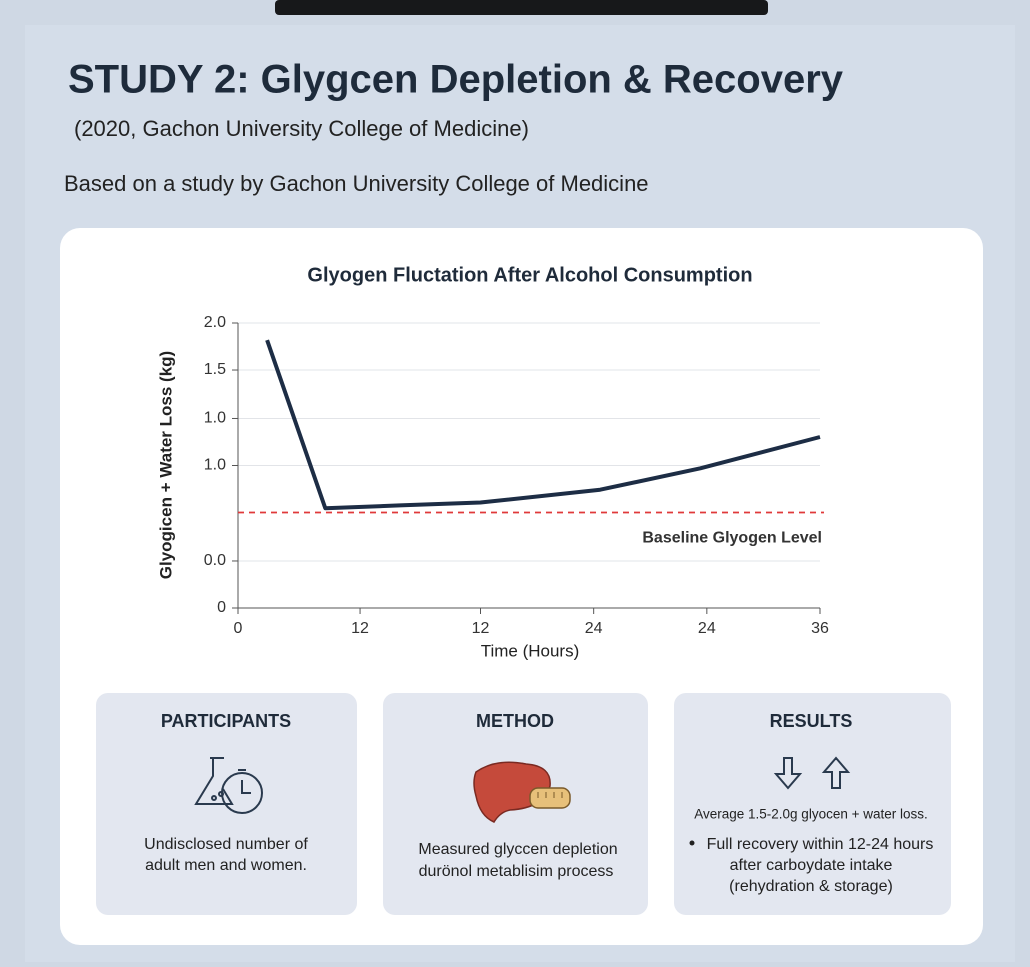 The image size is (1030, 967). I want to click on card-text: Measured glyccen depletion, so click(517, 849).